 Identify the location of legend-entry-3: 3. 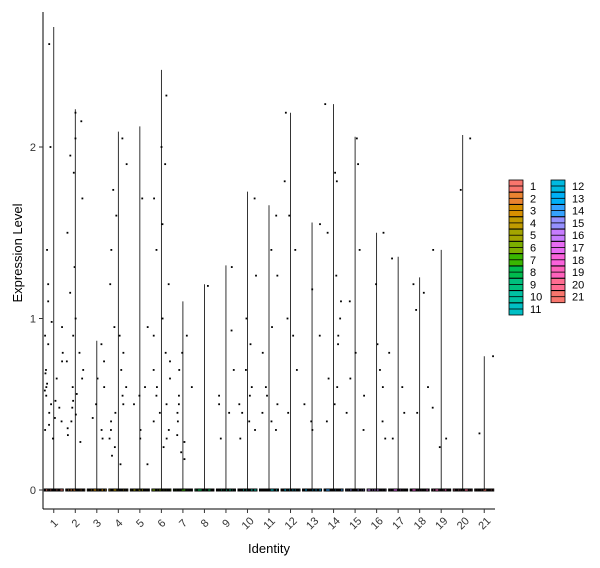
(522, 211).